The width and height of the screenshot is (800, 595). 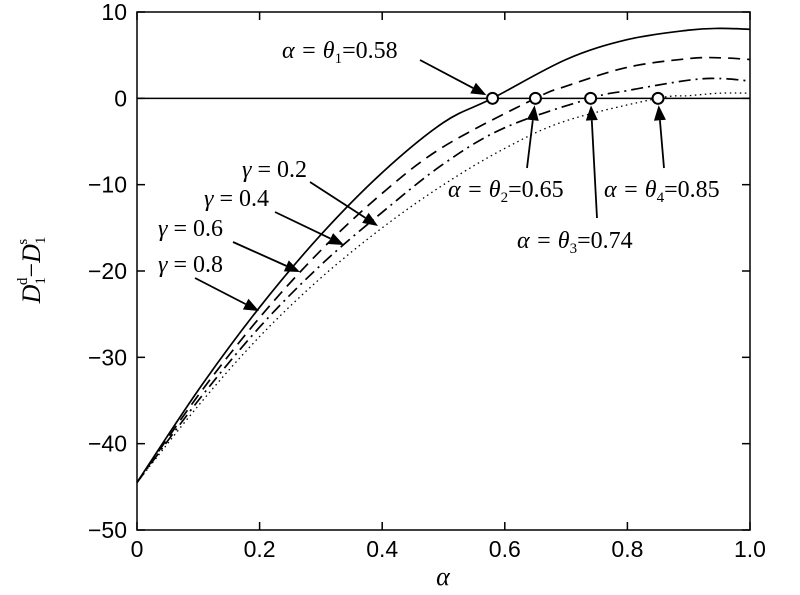 What do you see at coordinates (195, 229) in the screenshot?
I see `gamma-value: = 0.6` at bounding box center [195, 229].